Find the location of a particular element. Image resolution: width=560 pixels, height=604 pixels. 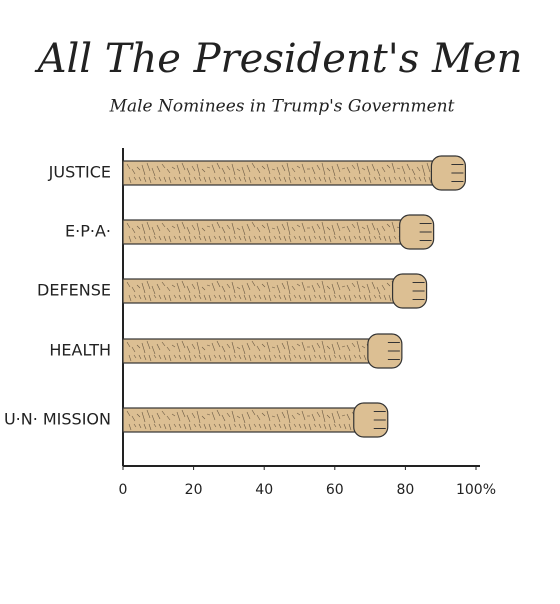

x-tick-label: 20 is located at coordinates (194, 490).